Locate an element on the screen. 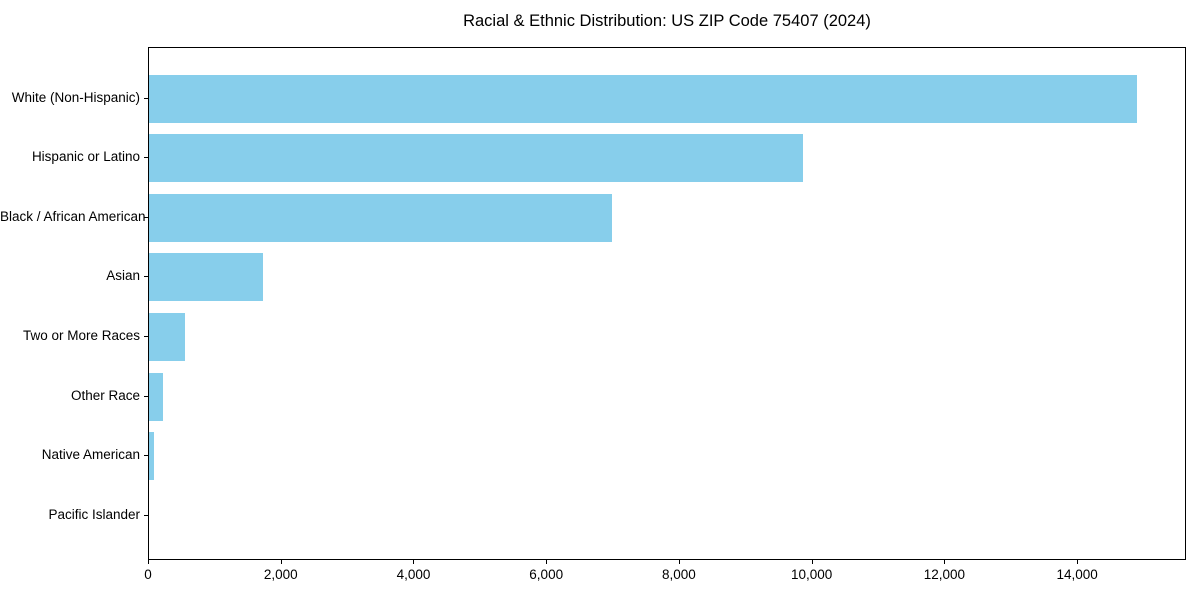 The image size is (1200, 600). y-tick-label: Other Race is located at coordinates (105, 395).